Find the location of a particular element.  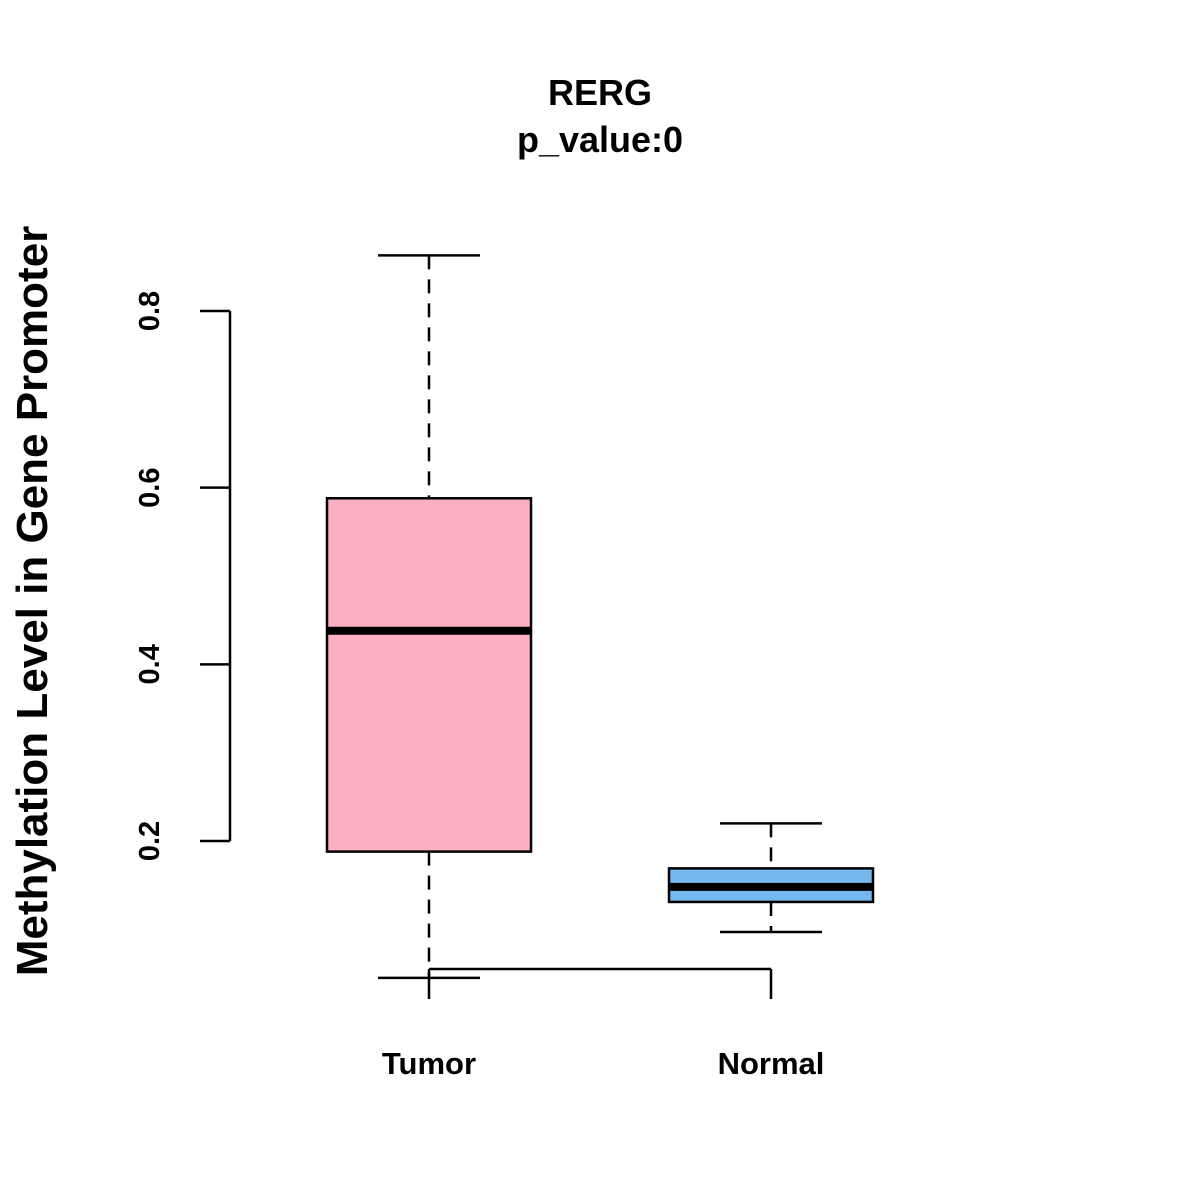

x-tick-label: Tumor is located at coordinates (429, 1063).